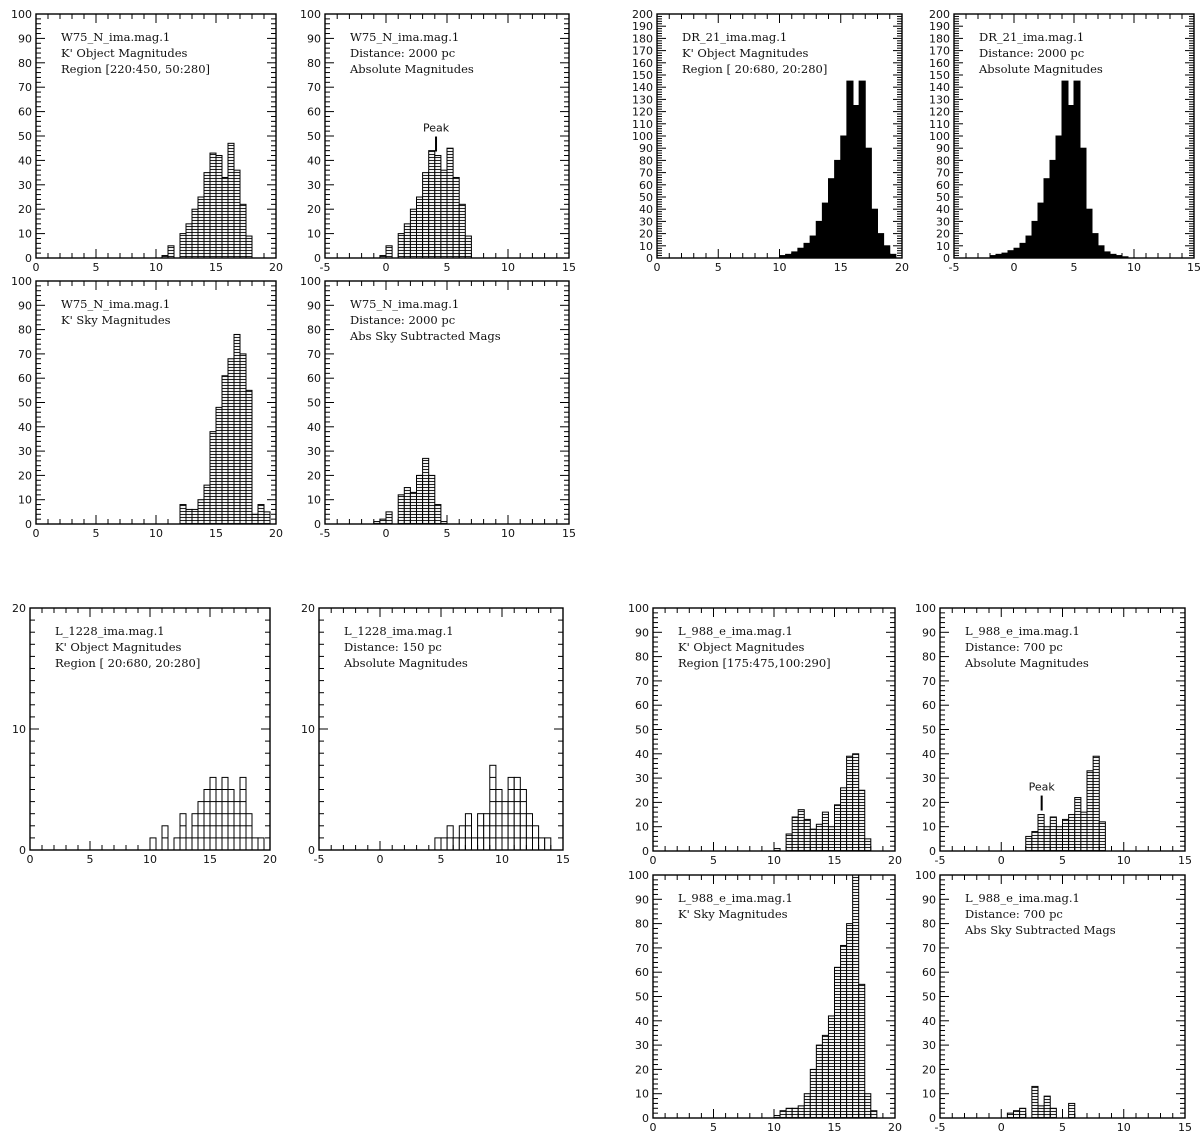 The image size is (1200, 1146). Describe the element at coordinates (895, 860) in the screenshot. I see `x-tick-label: 20` at that location.